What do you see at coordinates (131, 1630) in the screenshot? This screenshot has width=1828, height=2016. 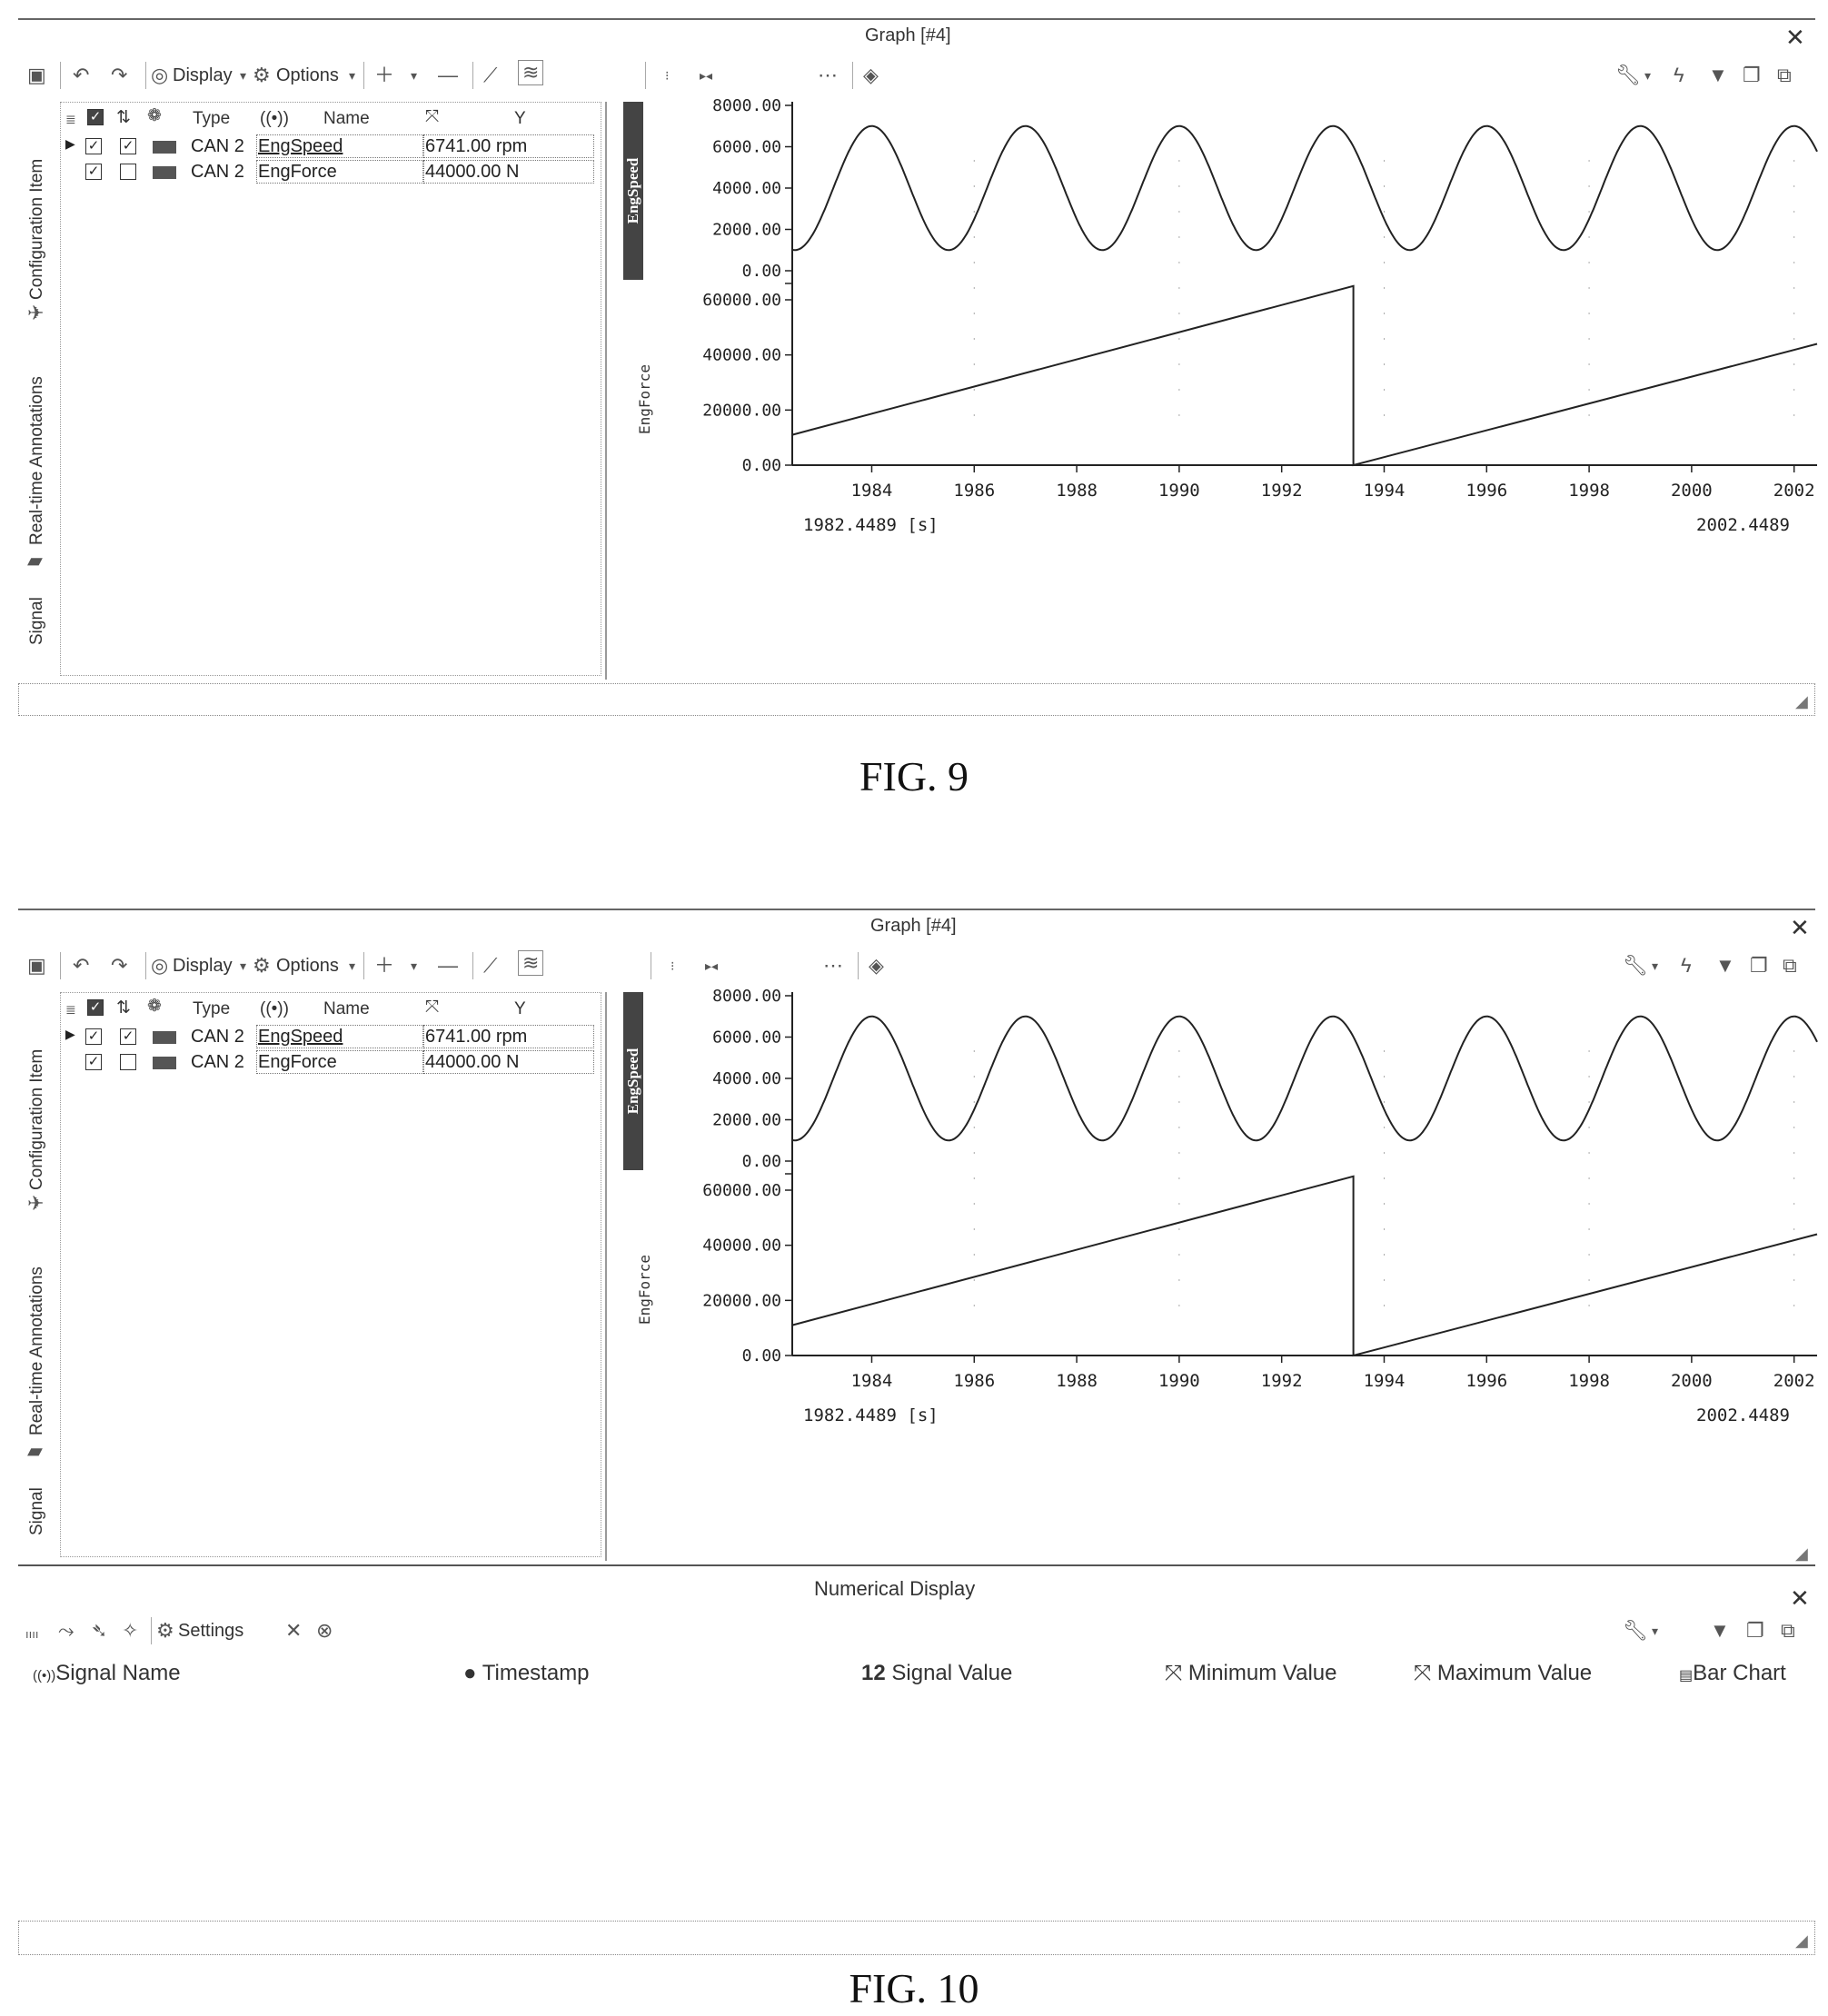 I see `sparkle-icon: ✧` at bounding box center [131, 1630].